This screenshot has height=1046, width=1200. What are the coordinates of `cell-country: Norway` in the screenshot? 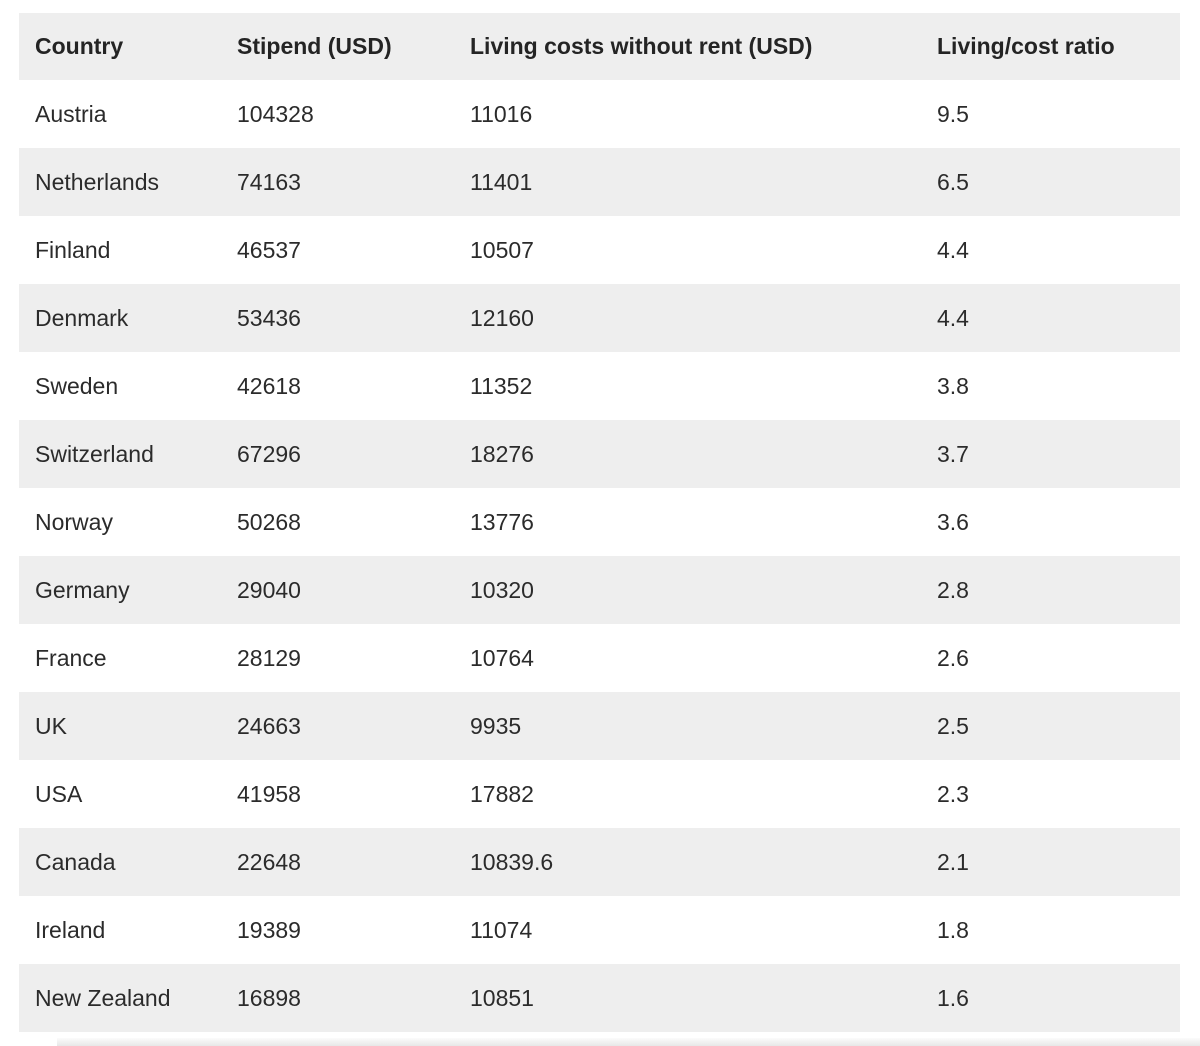 It's located at (120, 522).